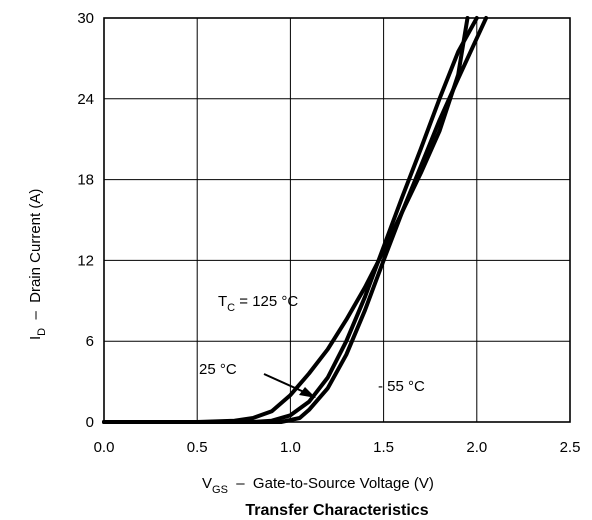  I want to click on y-axis-label: ID – Drain Current (A), so click(37, 264).